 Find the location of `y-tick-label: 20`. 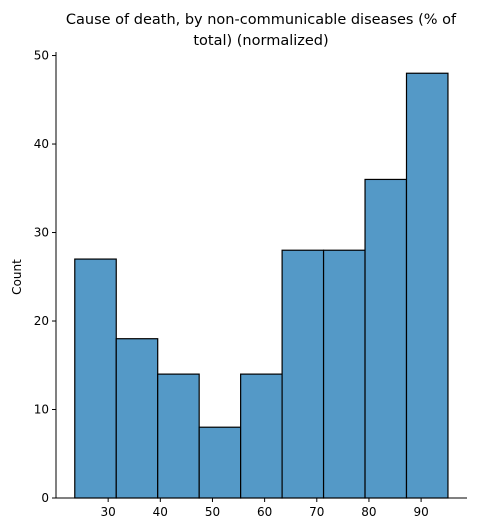

y-tick-label: 20 is located at coordinates (41, 321).